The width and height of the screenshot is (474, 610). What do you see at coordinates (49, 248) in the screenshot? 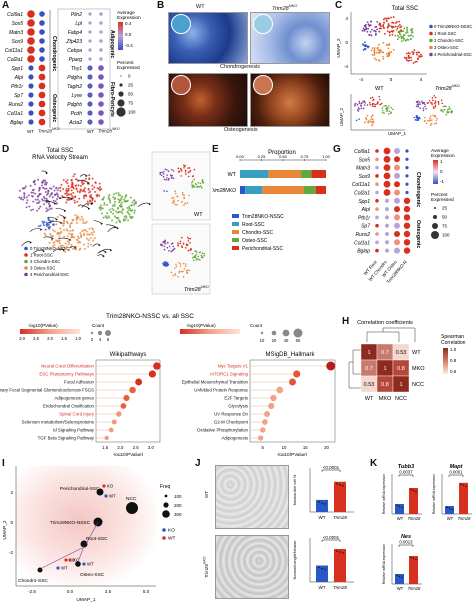
I see `d-legend-item: 0 Trim28NKO-NSSC` at bounding box center [49, 248].